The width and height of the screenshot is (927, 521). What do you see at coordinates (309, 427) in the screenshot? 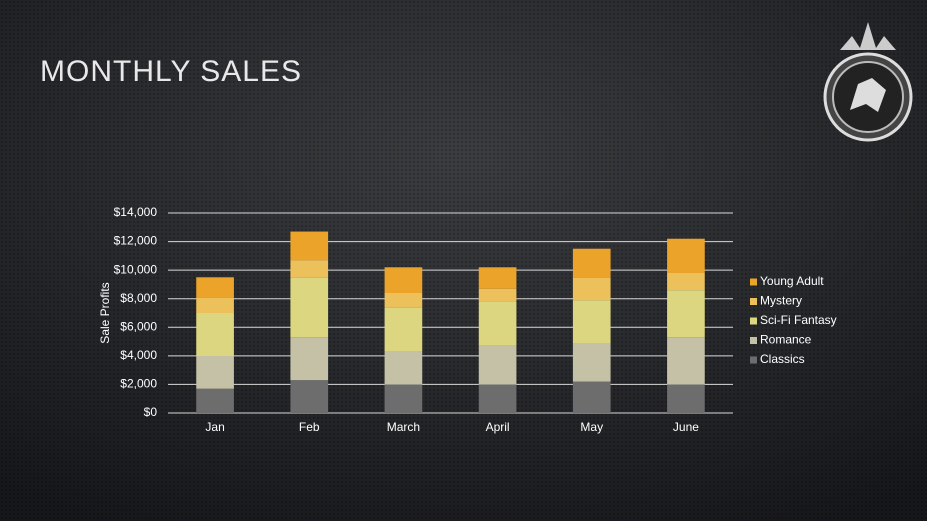
I see `x-tick-label: Feb` at bounding box center [309, 427].